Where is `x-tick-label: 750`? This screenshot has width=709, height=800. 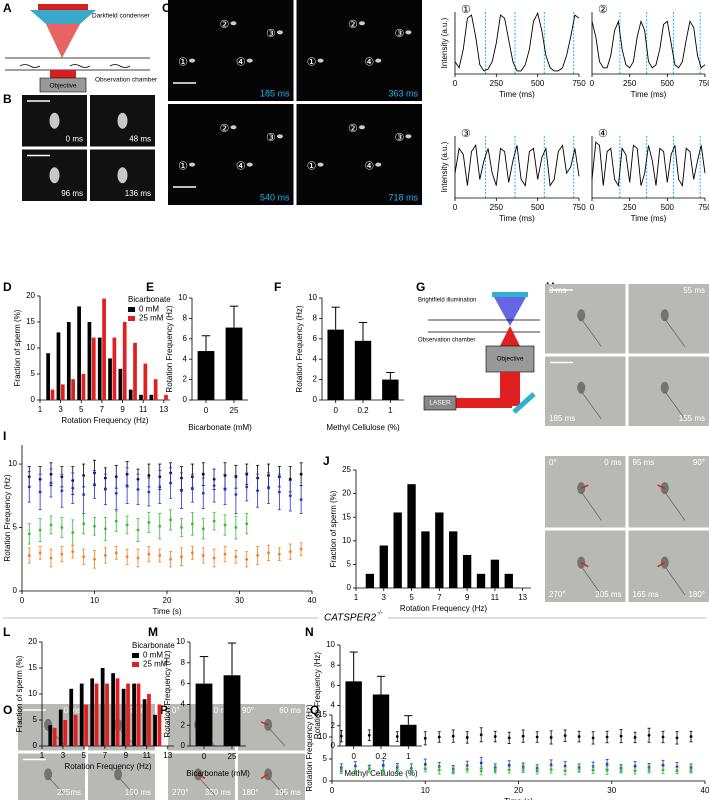 x-tick-label: 750 is located at coordinates (703, 207).